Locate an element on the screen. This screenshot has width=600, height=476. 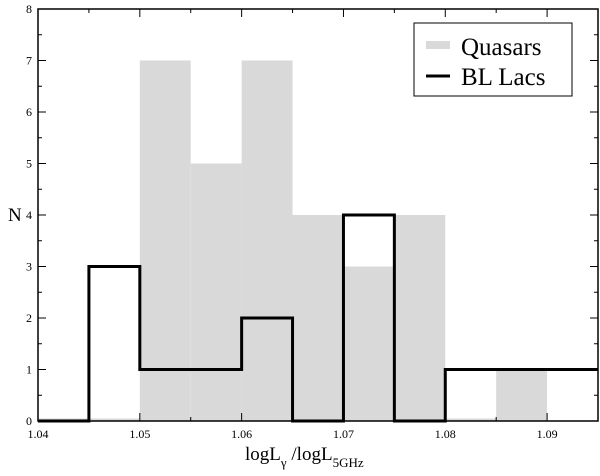
x-axis-label: logLγ /logL5GHz is located at coordinates (304, 457).